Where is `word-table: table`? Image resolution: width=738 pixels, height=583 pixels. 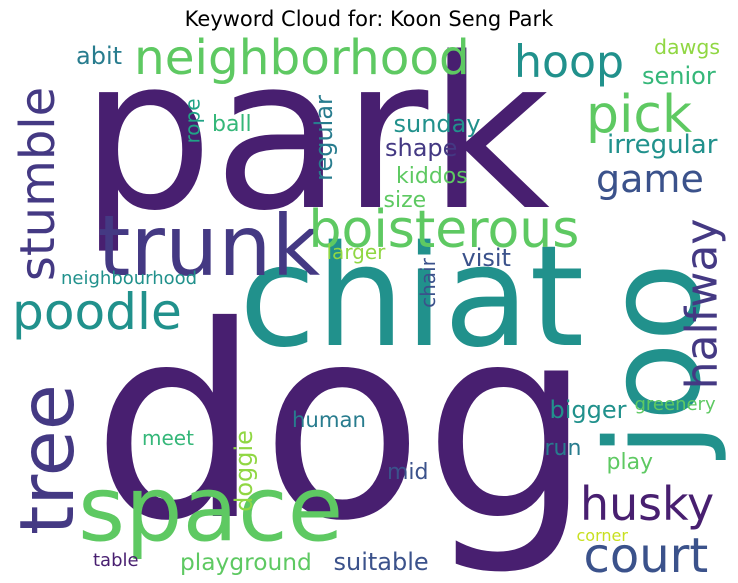 word-table: table is located at coordinates (116, 560).